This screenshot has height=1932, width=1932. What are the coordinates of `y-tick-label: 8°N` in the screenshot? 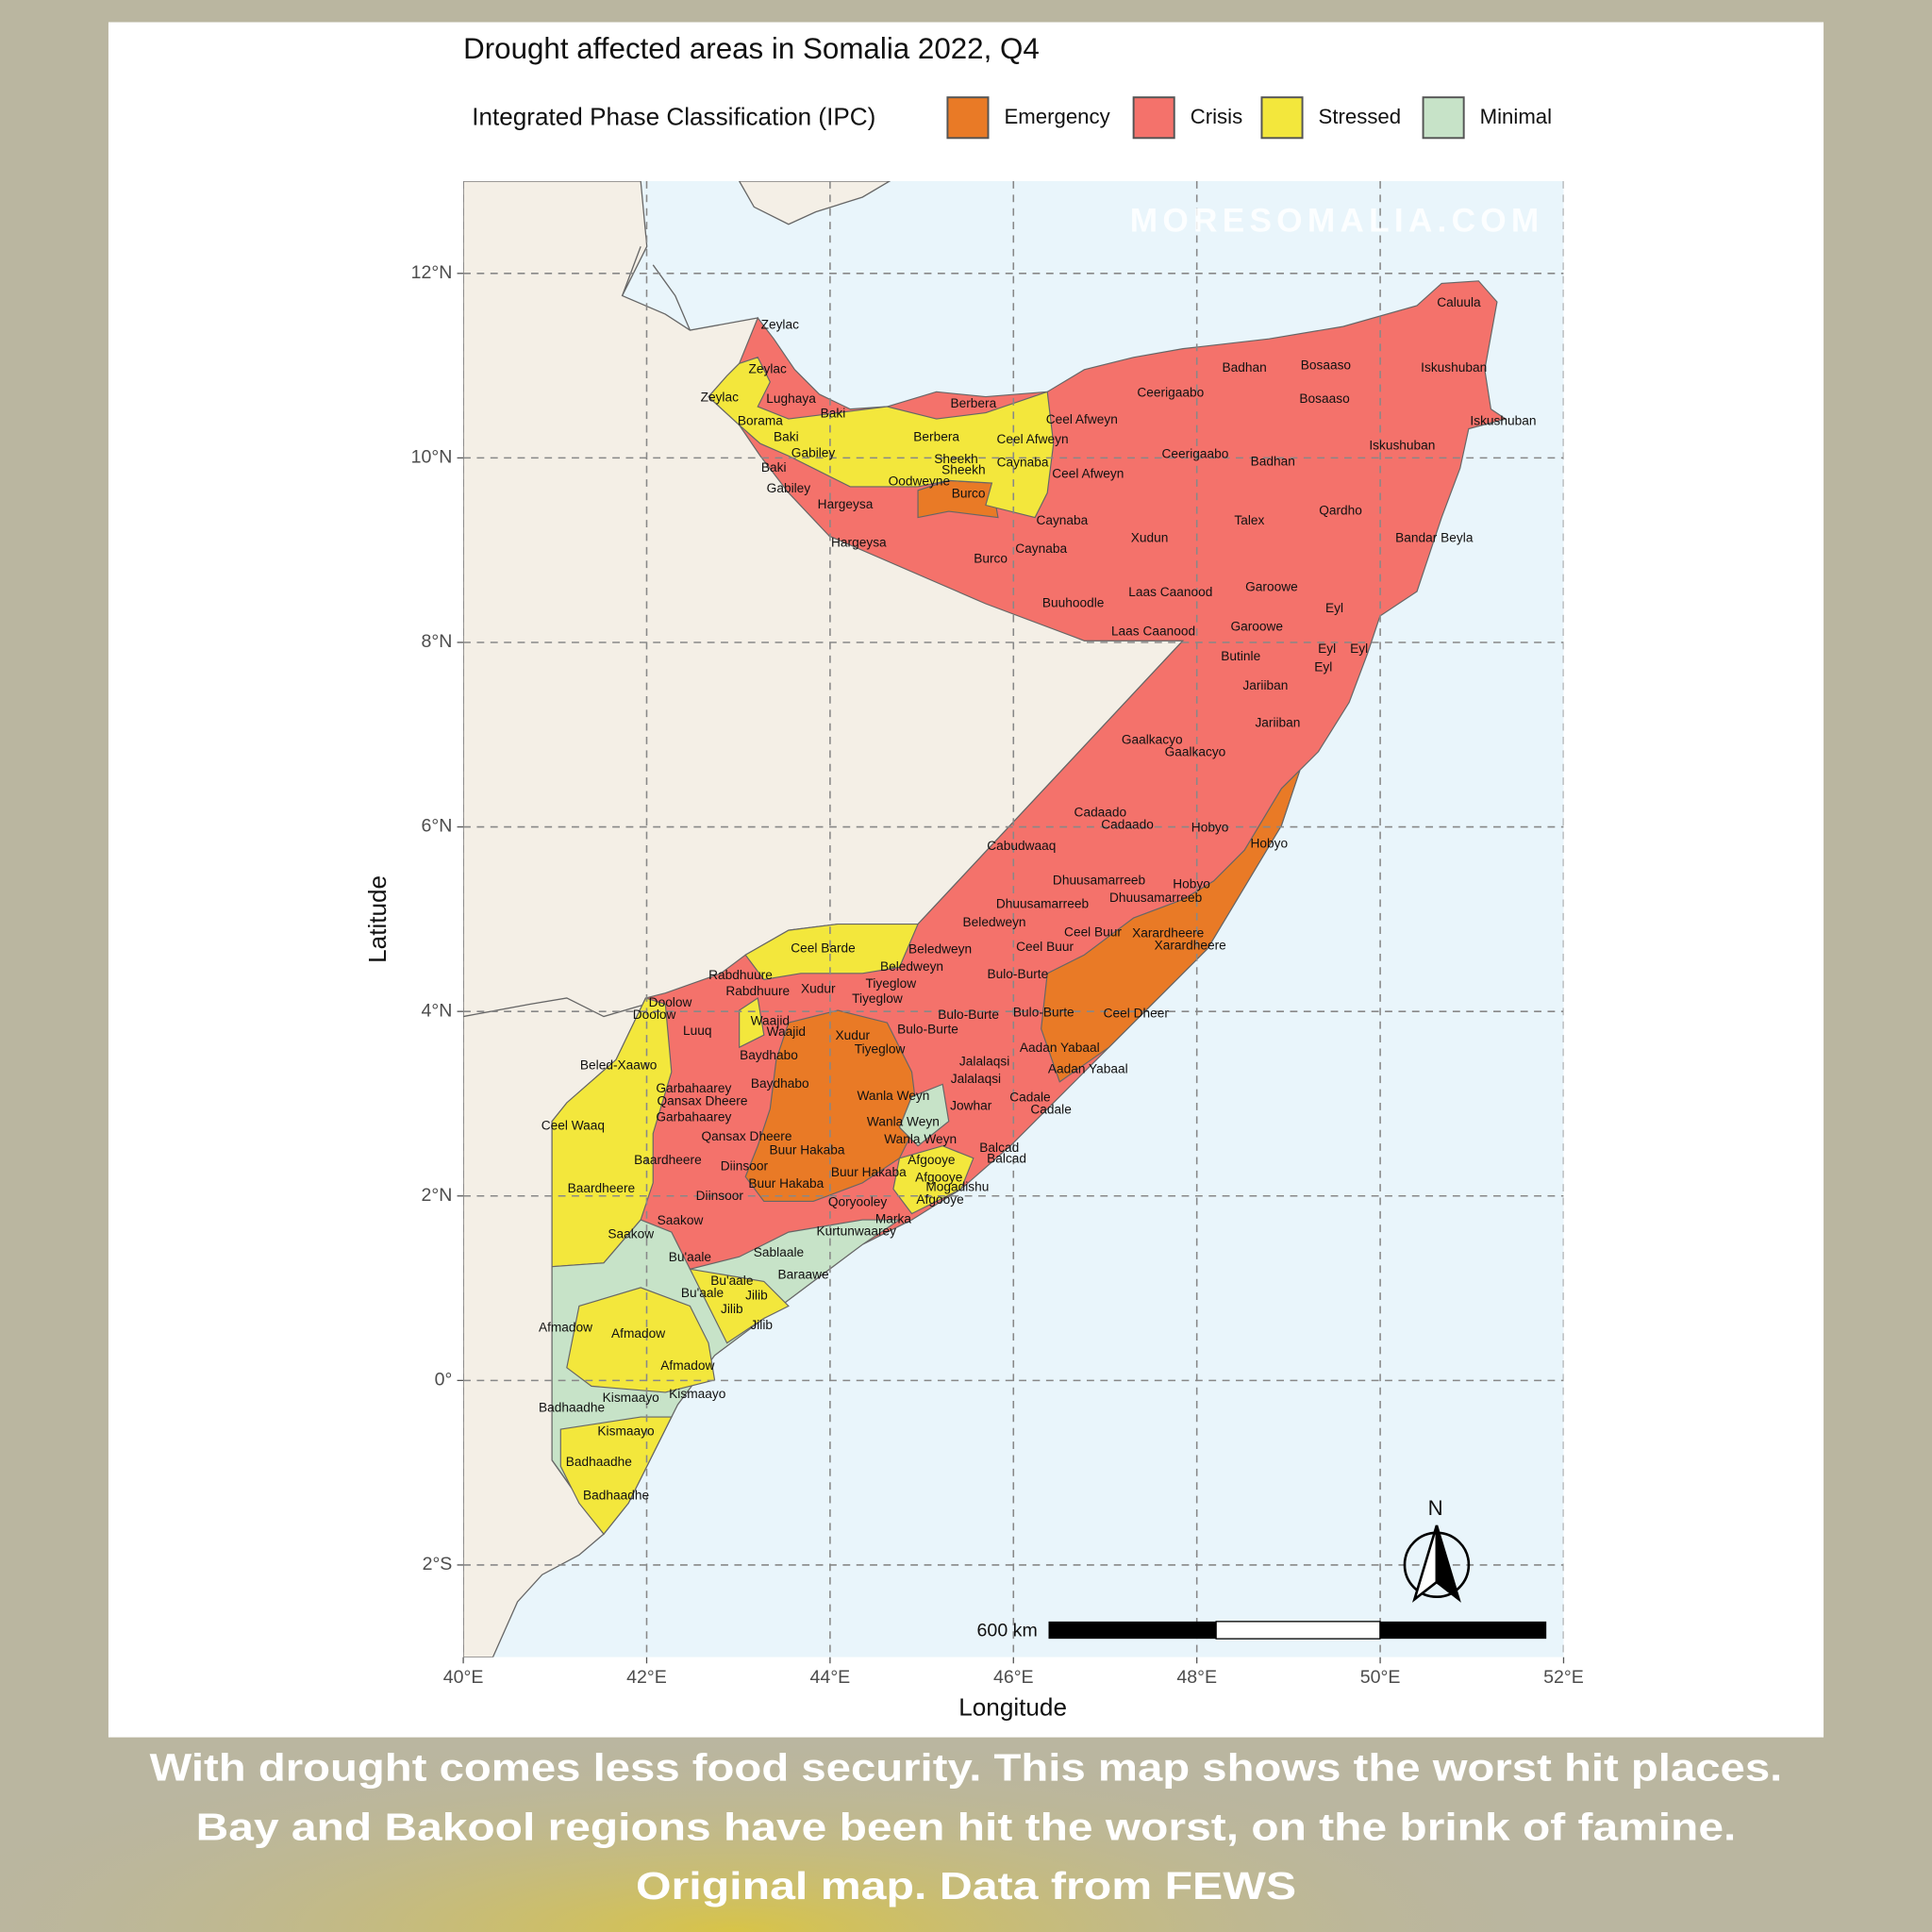 It's located at (437, 642).